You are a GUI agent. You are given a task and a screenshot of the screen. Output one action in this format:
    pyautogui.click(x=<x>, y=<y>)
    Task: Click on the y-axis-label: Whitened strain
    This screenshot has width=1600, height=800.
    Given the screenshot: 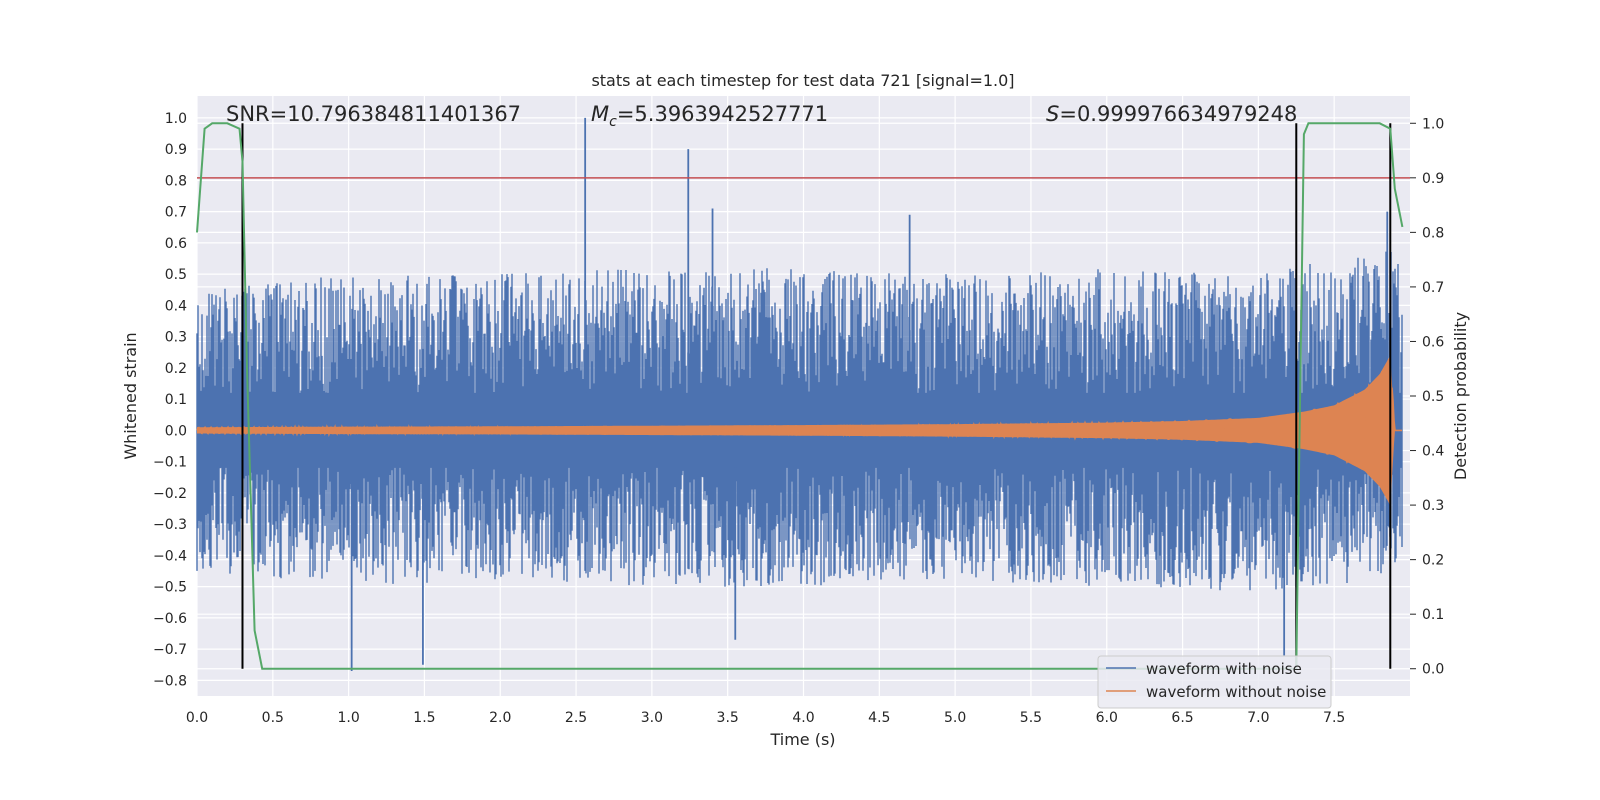 What is the action you would take?
    pyautogui.click(x=130, y=395)
    